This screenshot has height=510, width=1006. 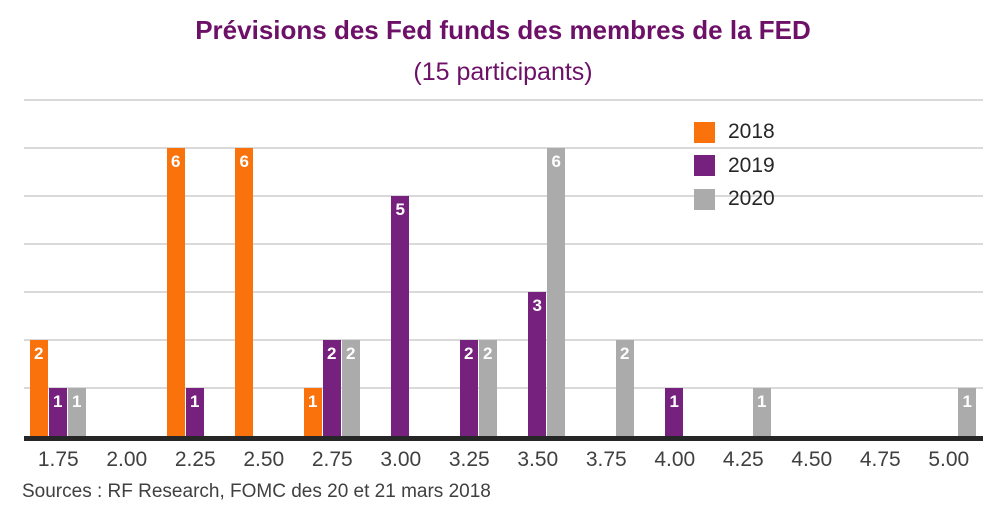 I want to click on bar-2019-3.25: 2, so click(x=468, y=388).